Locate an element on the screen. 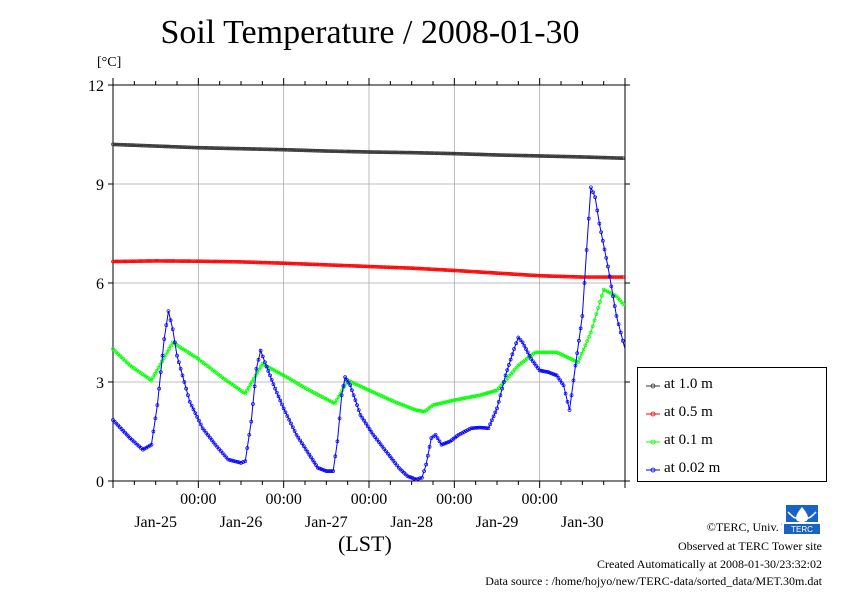 The image size is (842, 595). x-date-label: Jan-29 is located at coordinates (497, 522).